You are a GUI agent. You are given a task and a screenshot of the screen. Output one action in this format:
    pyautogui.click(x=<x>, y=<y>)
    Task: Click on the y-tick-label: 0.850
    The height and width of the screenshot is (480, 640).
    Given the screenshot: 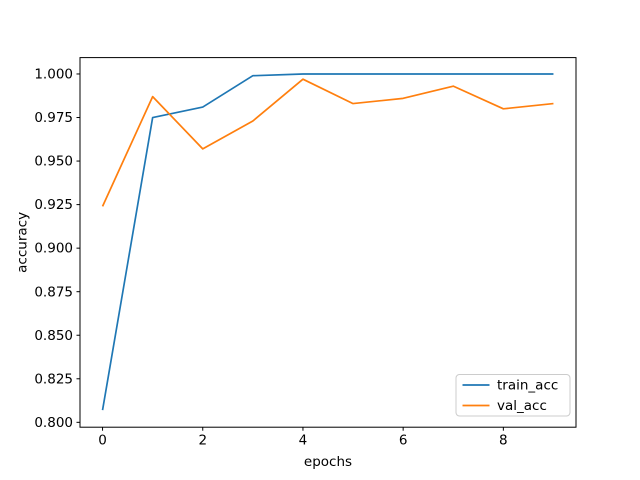 What is the action you would take?
    pyautogui.click(x=53, y=336)
    